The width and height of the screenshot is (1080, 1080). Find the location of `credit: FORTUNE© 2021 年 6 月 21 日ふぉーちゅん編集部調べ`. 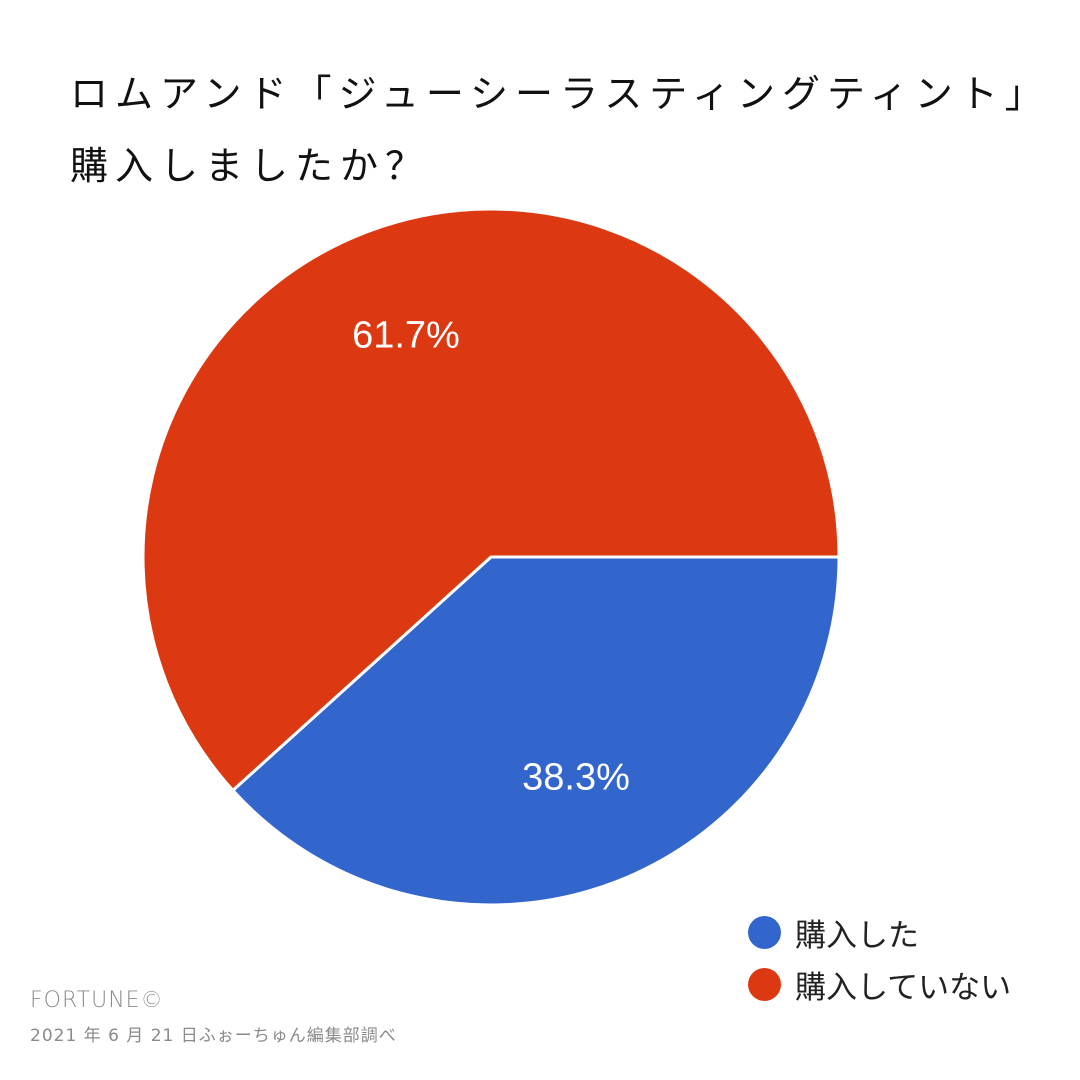

credit: FORTUNE© 2021 年 6 月 21 日ふぉーちゅん編集部調べ is located at coordinates (213, 1017).